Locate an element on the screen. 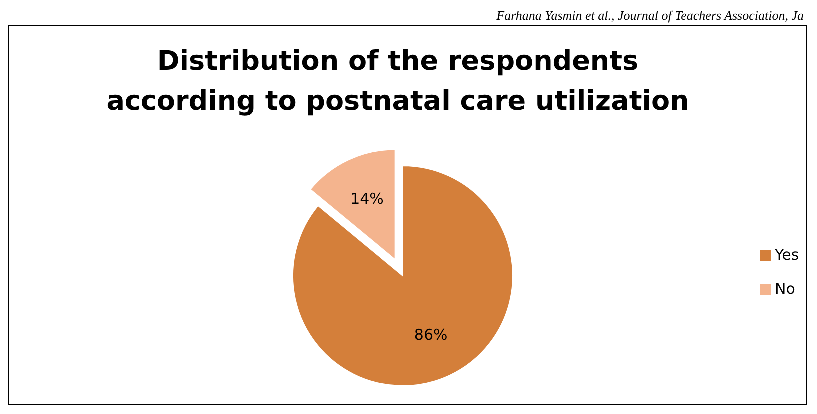 The width and height of the screenshot is (817, 414). legend-label: No is located at coordinates (785, 289).